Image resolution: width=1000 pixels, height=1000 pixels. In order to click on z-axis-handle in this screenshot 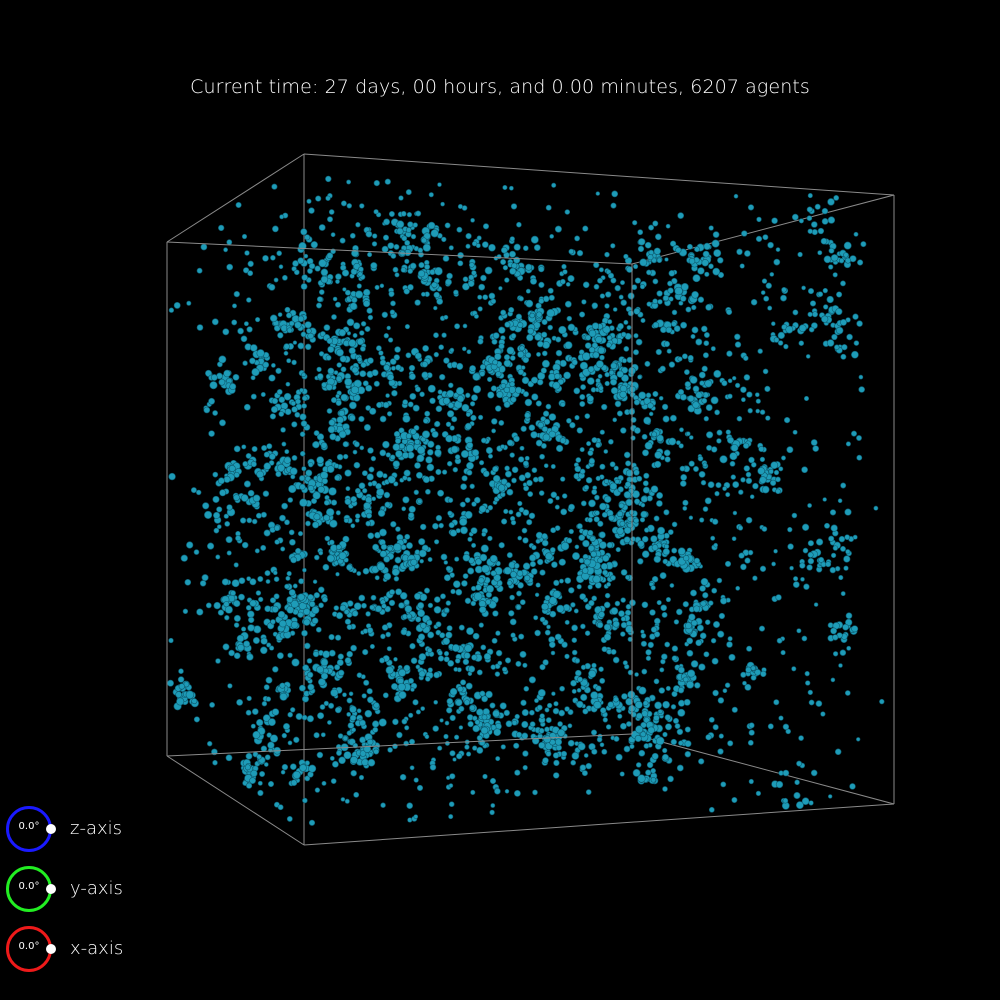, I will do `click(51, 829)`.